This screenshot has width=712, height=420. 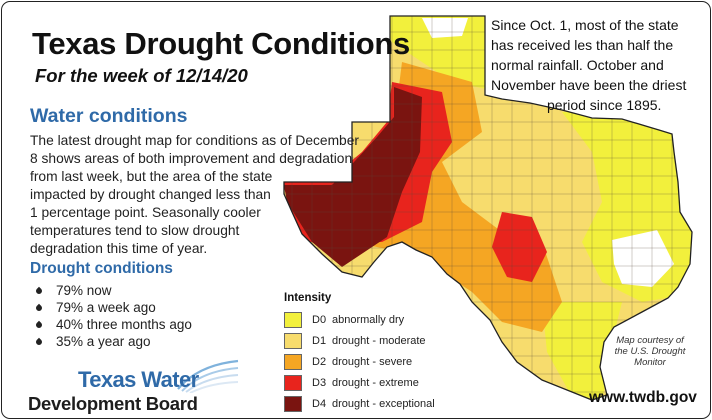 What do you see at coordinates (353, 177) in the screenshot?
I see `zone-d4-exceptional` at bounding box center [353, 177].